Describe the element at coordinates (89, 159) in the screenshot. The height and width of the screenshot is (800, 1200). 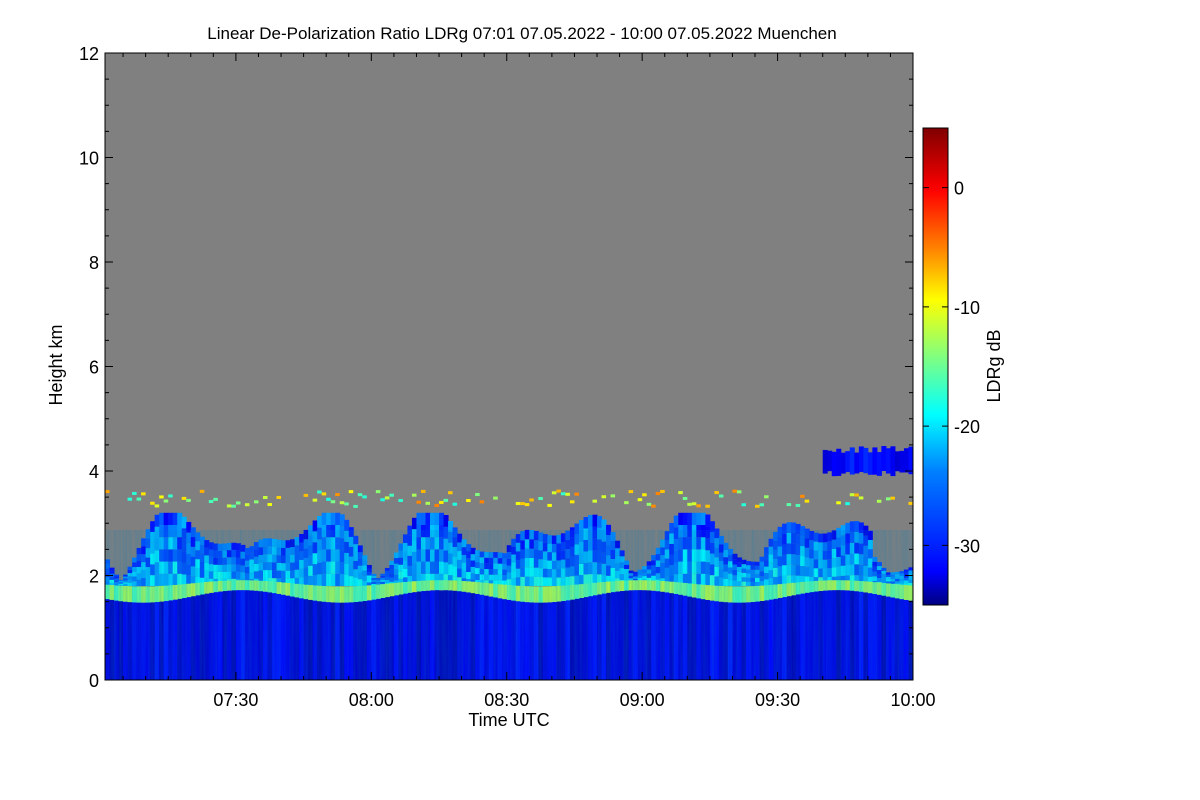
I see `y-tick-label: 10` at that location.